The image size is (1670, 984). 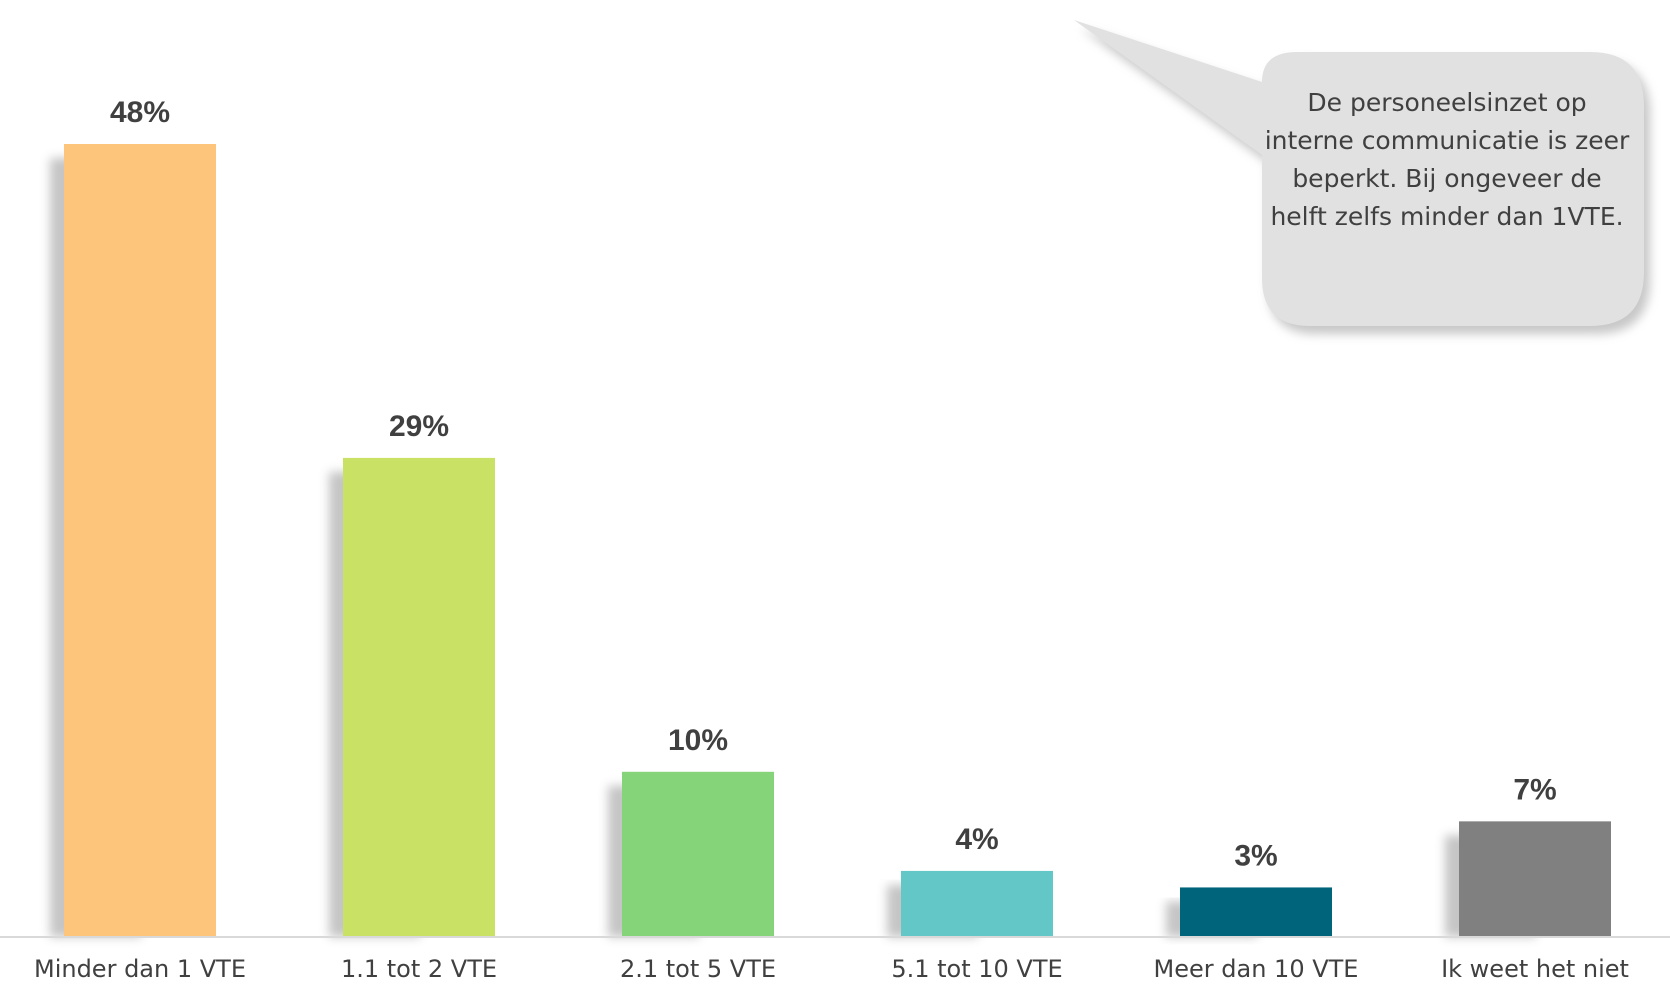 I want to click on data-label-2: 29%, so click(x=419, y=426).